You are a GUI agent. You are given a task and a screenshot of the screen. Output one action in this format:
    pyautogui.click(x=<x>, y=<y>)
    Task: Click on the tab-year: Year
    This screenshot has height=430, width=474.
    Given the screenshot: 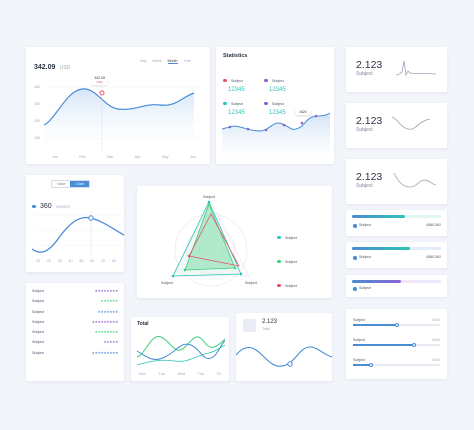 What is the action you would take?
    pyautogui.click(x=187, y=61)
    